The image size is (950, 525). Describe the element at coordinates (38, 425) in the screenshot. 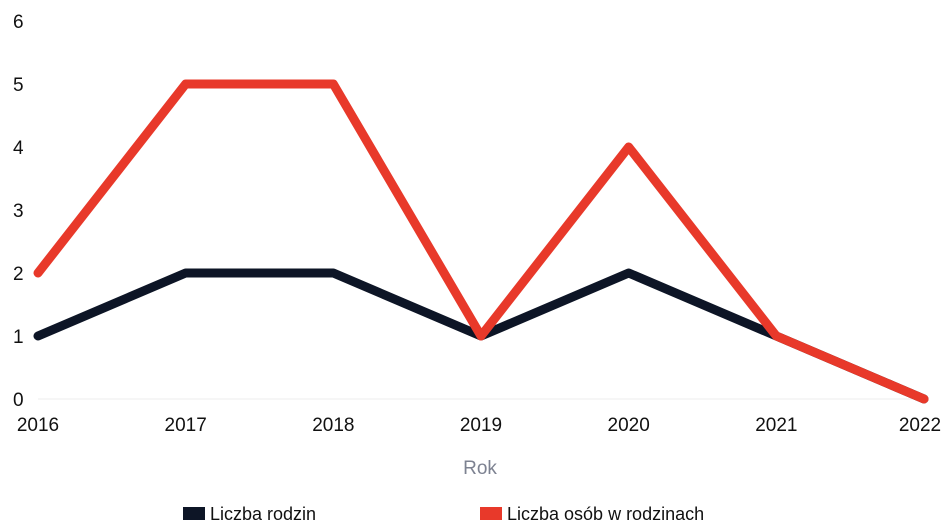

I see `x-tick-label: 2016` at that location.